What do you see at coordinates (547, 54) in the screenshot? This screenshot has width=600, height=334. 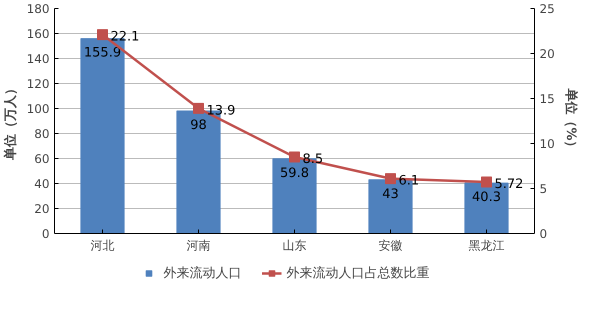 I see `y2-tick-label: 20` at bounding box center [547, 54].